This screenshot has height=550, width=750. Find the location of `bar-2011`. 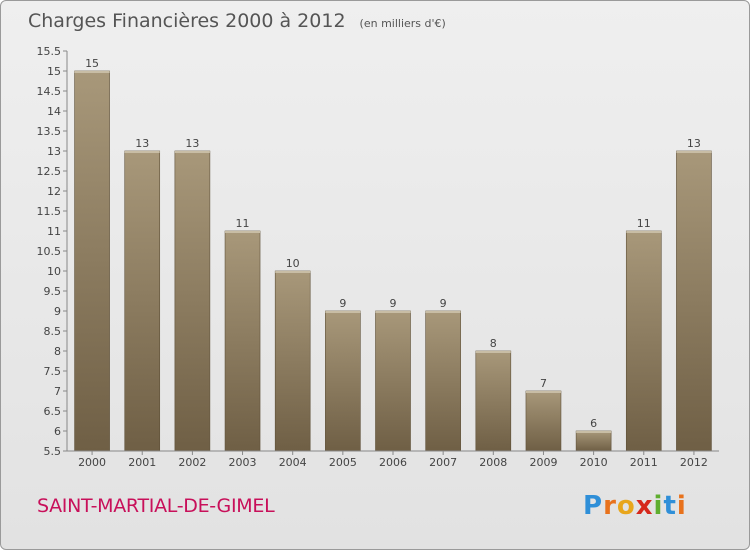

bar-2011 is located at coordinates (643, 341).